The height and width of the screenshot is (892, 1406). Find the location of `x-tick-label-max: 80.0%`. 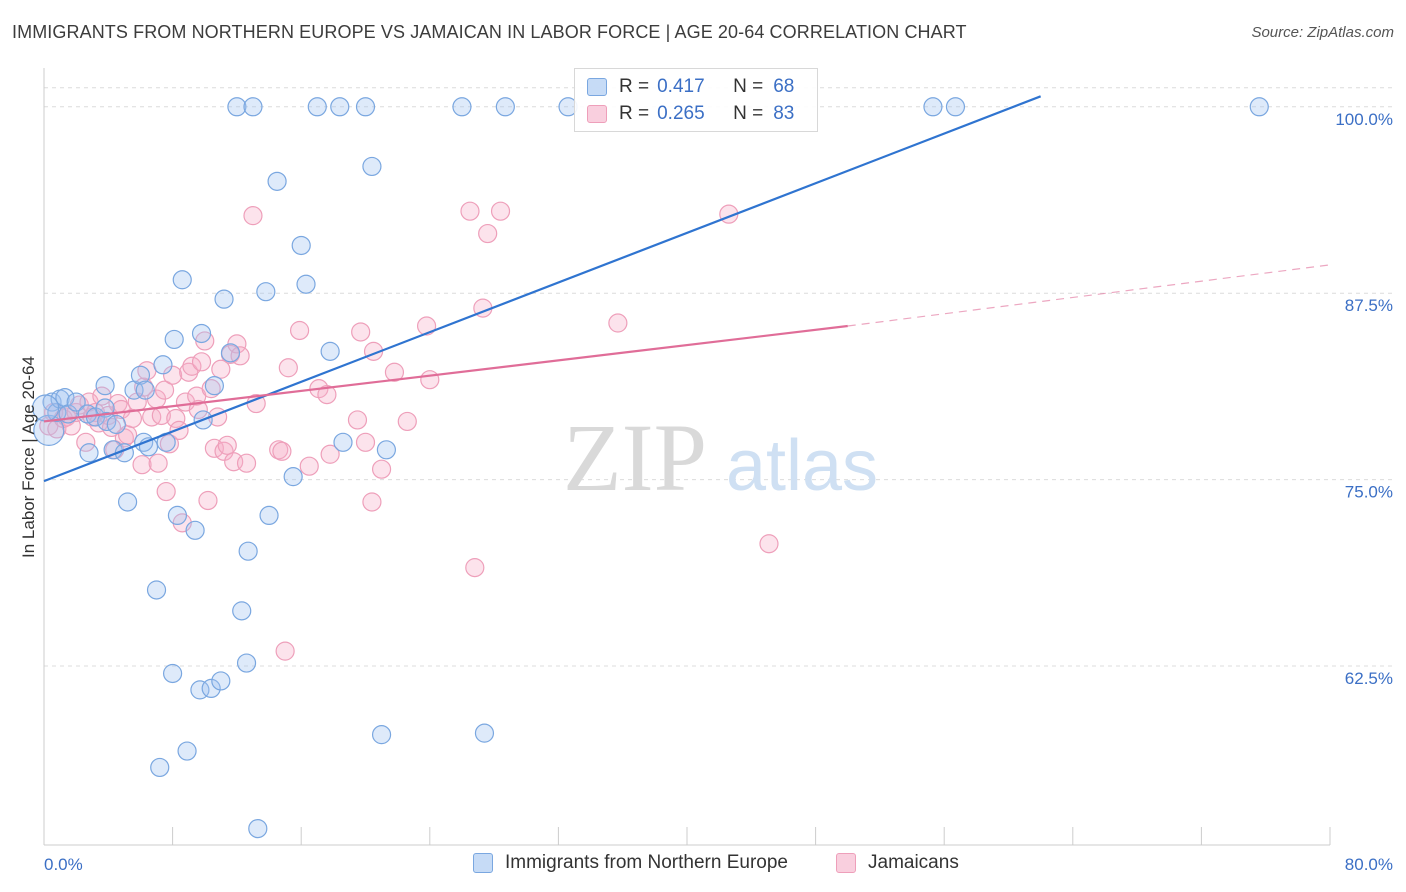

x-tick-label-max: 80.0% is located at coordinates (1369, 864).